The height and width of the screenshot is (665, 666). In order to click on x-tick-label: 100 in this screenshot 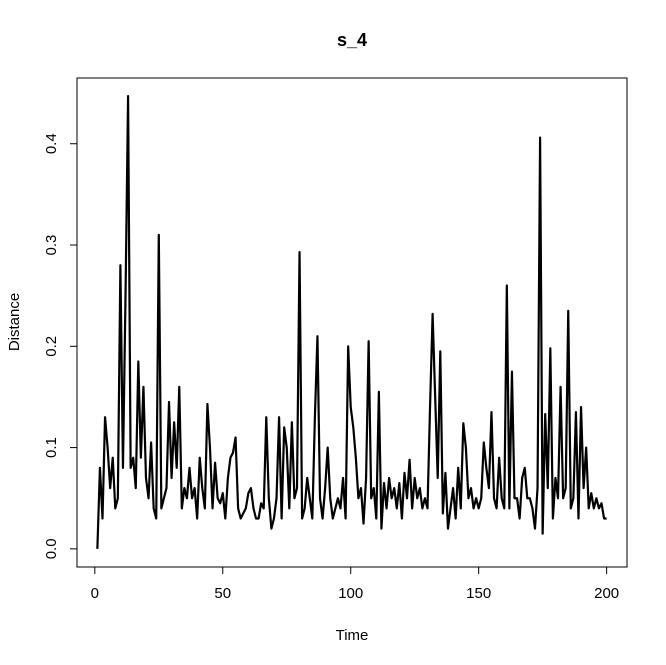, I will do `click(350, 593)`.